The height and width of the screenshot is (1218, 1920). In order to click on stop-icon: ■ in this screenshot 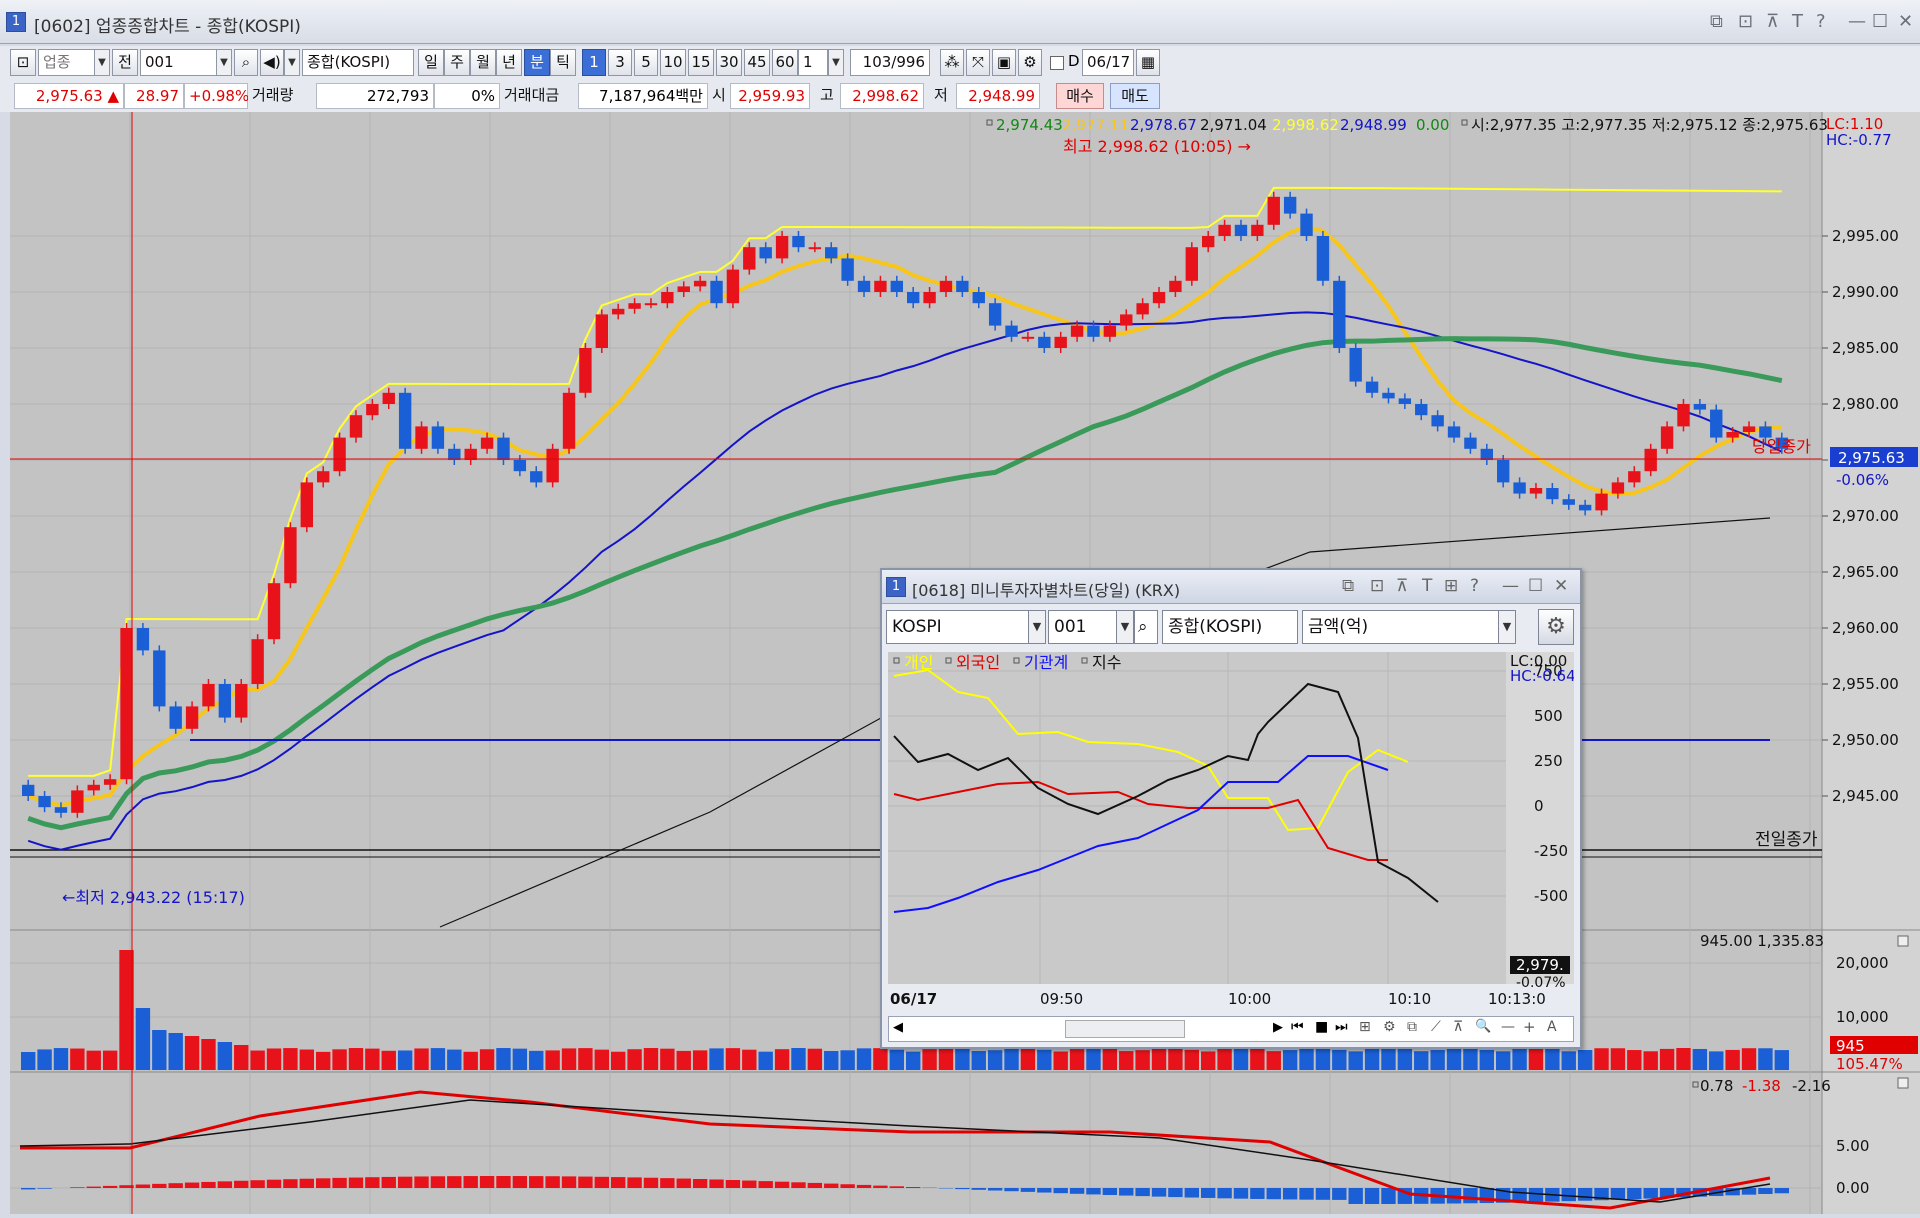, I will do `click(1321, 1027)`.